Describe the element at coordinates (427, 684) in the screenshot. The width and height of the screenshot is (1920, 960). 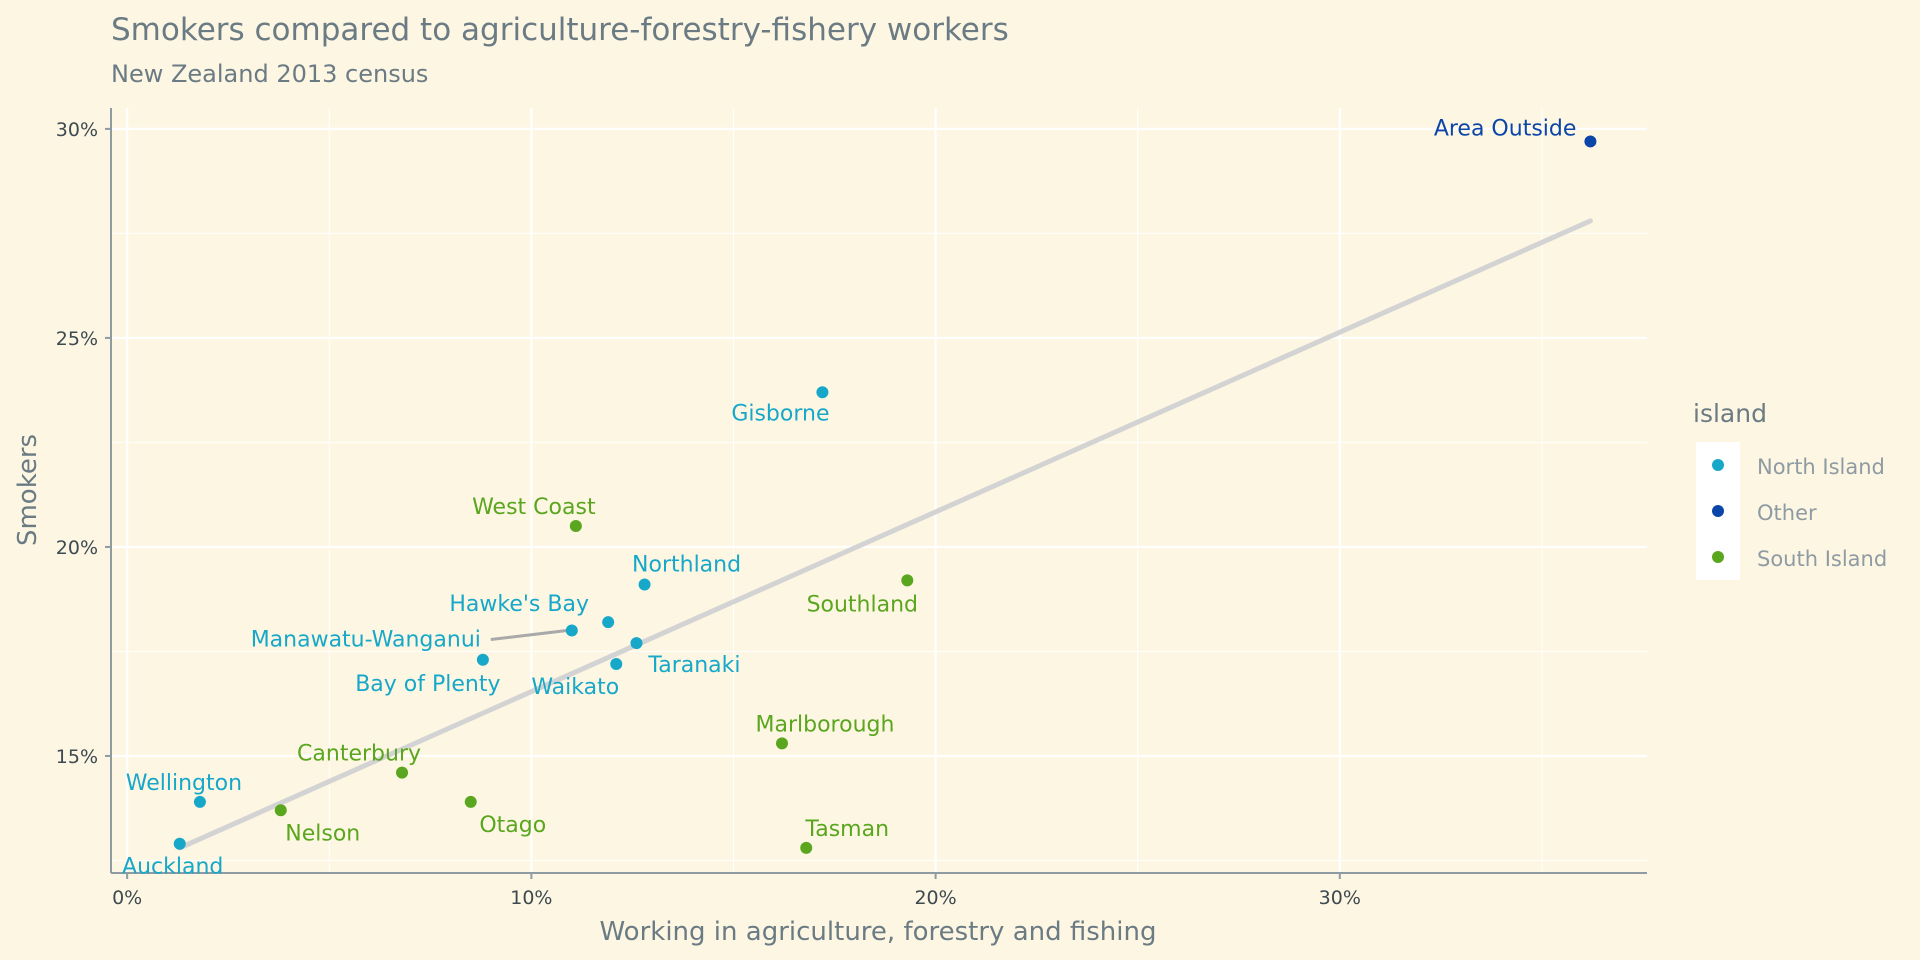
I see `point-label: Bay of Plenty` at that location.